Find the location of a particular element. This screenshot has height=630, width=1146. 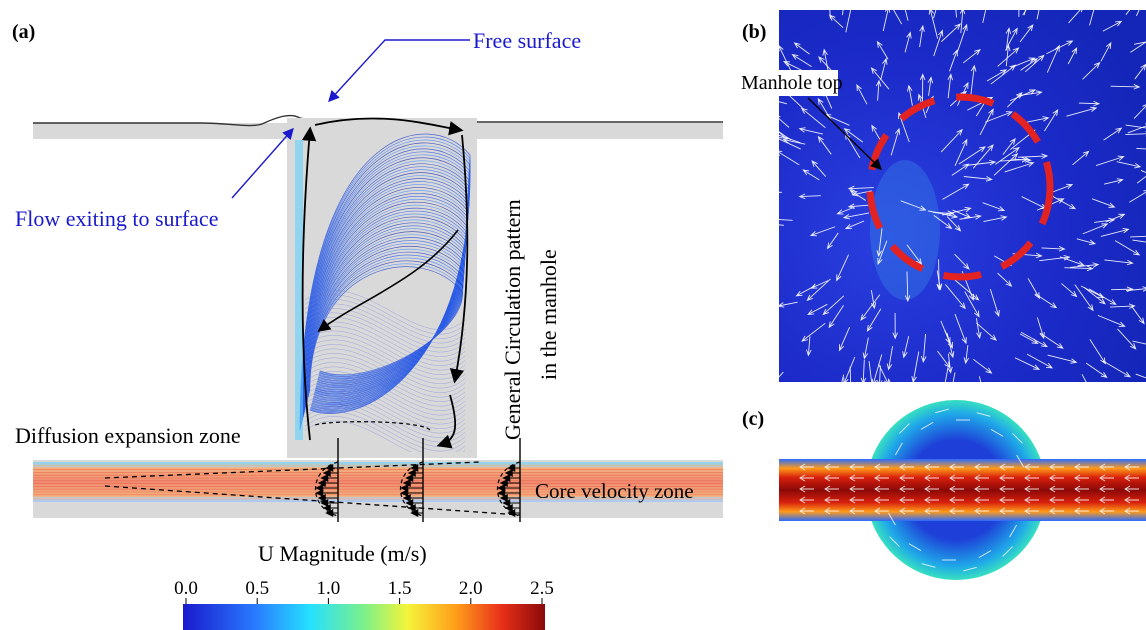

velocity-profile is located at coordinates (327, 480).